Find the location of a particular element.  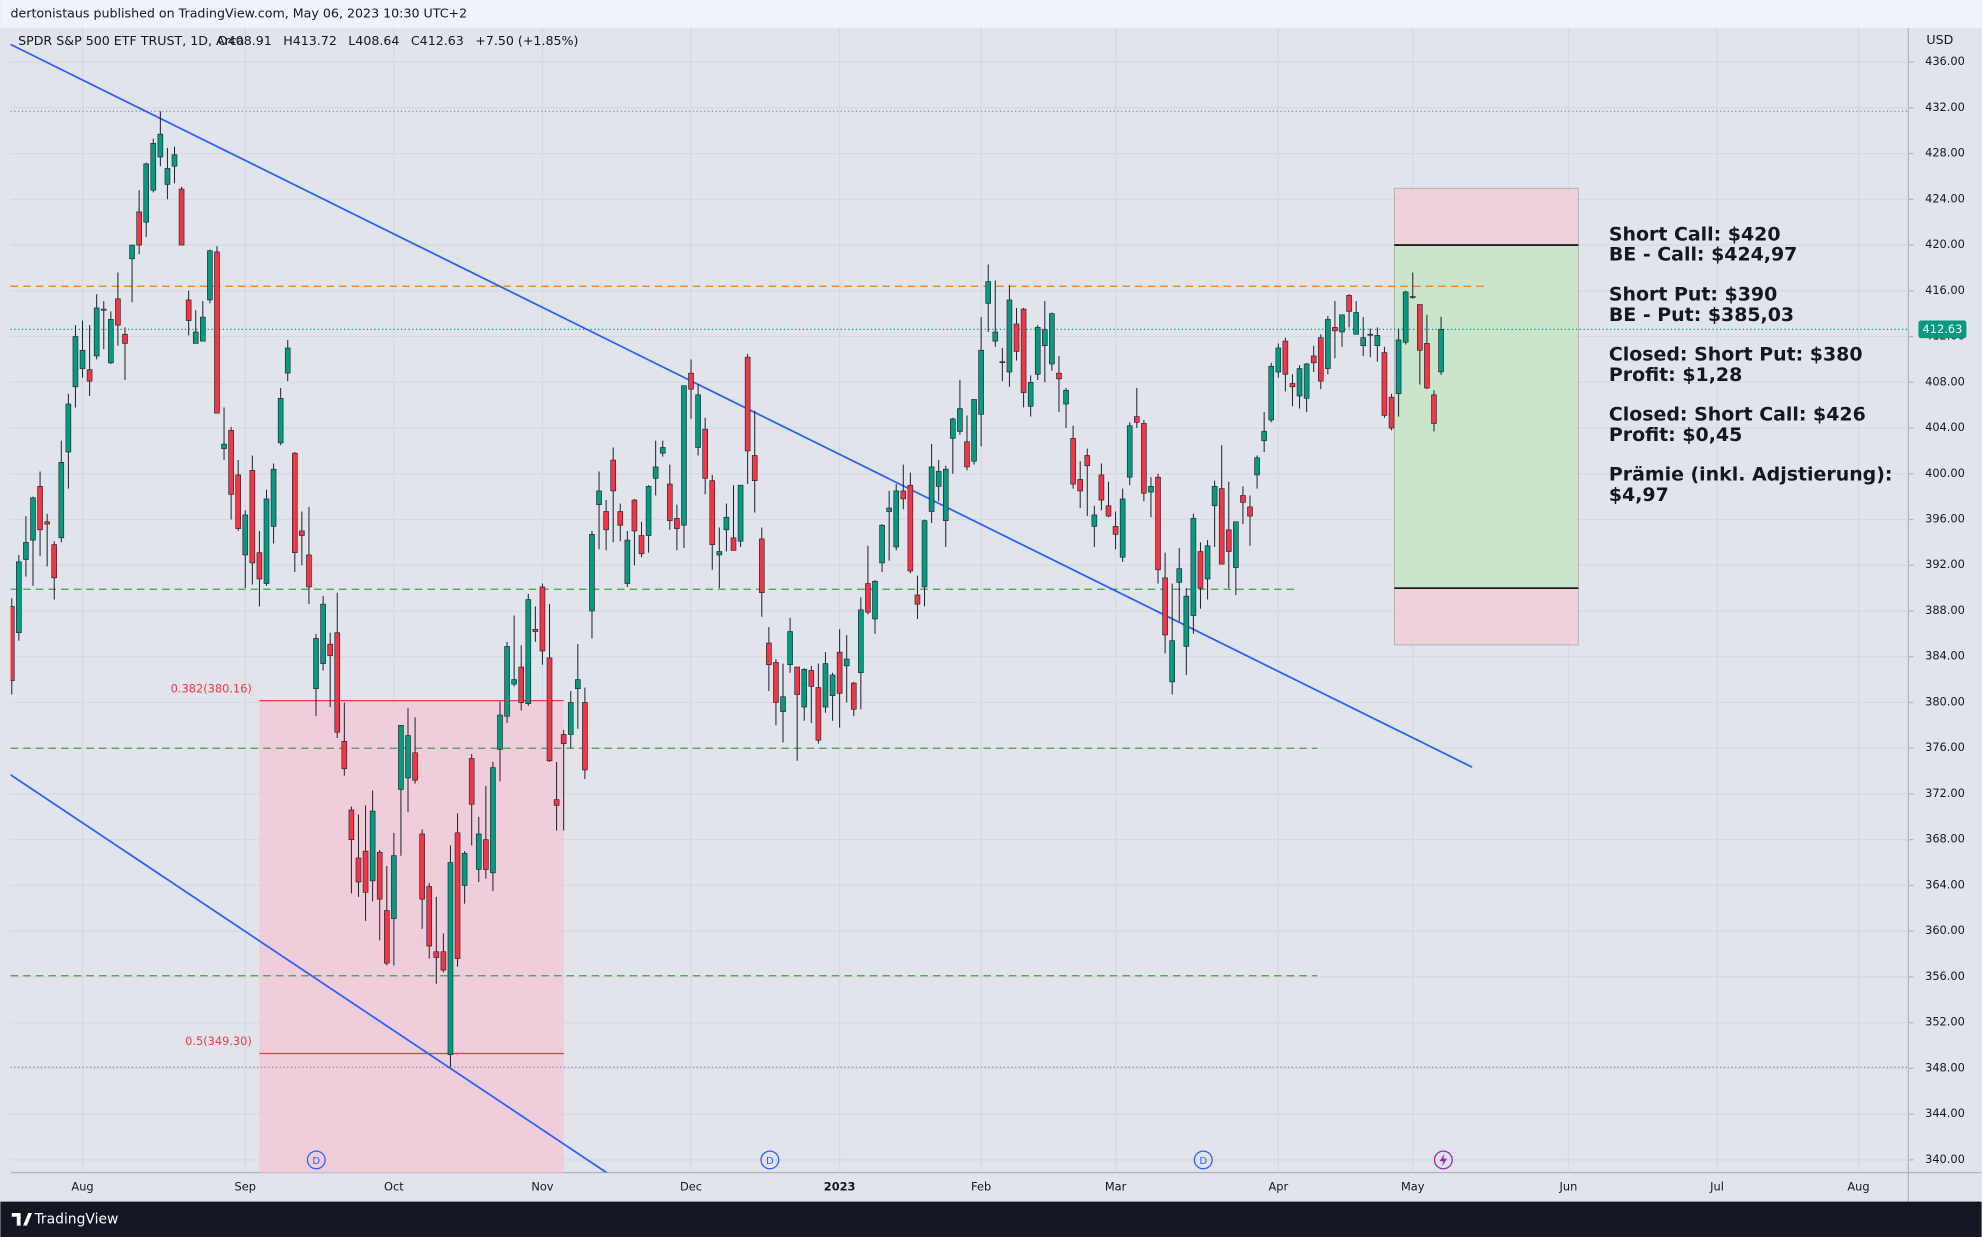

dividend-icon is located at coordinates (1203, 1160).